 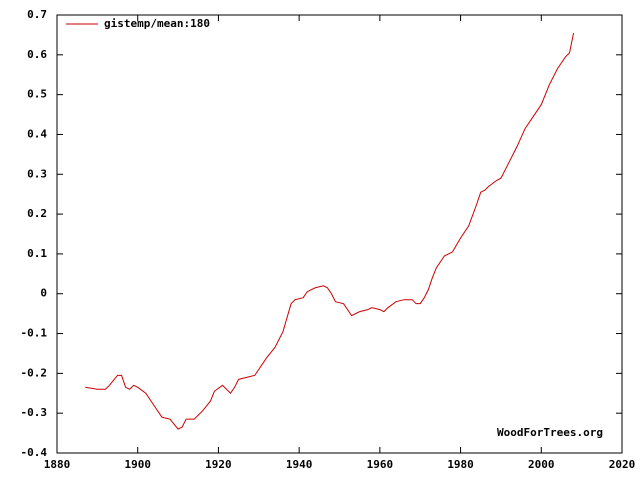 What do you see at coordinates (37, 173) in the screenshot?
I see `y-tick-label: 0.3` at bounding box center [37, 173].